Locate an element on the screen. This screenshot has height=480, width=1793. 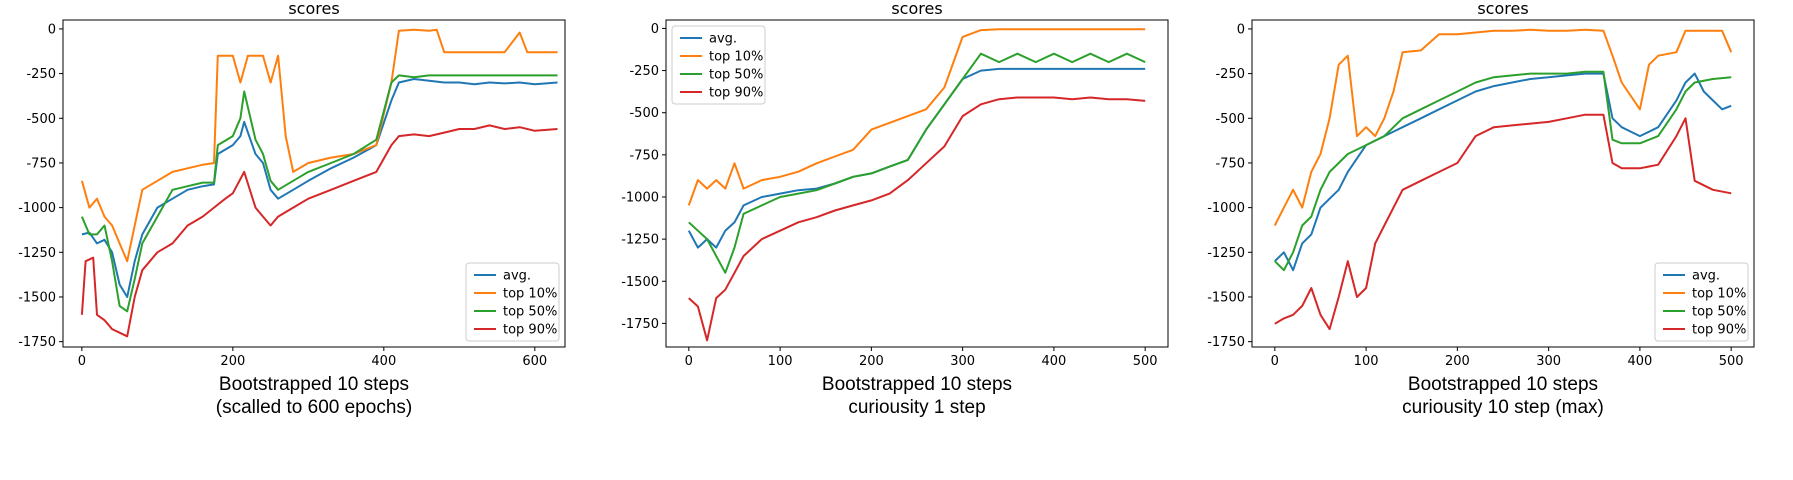
x-axis-label-line2: curiousity 1 step is located at coordinates (916, 407).